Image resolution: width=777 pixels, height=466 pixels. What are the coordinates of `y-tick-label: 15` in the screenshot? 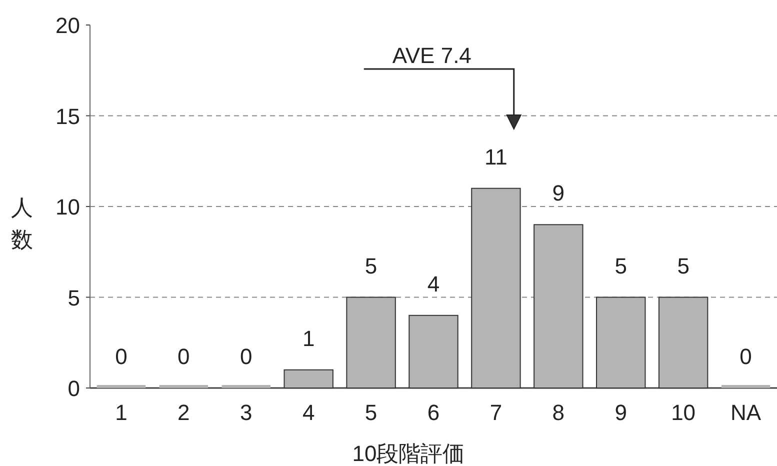 It's located at (68, 116).